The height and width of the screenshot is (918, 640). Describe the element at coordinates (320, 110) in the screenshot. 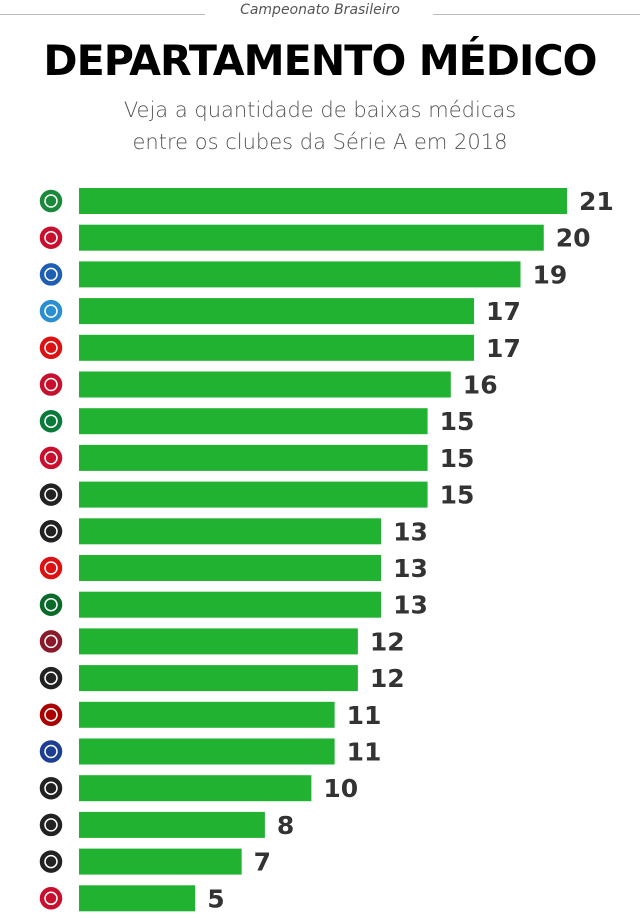

I see `subtitle-line-1: Veja a quantidade de baixas médicas` at that location.